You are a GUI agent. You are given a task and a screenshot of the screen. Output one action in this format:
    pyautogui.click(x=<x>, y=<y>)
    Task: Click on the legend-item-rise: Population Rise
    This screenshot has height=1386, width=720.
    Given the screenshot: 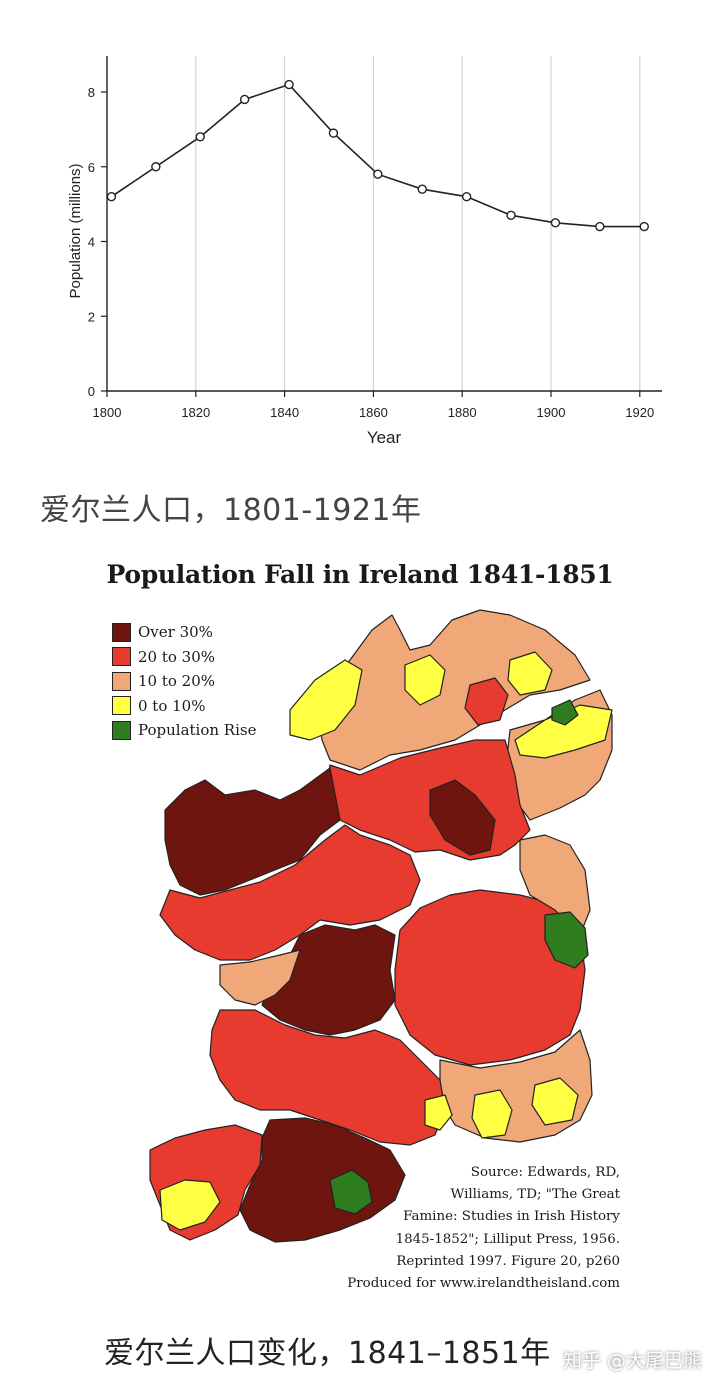 What is the action you would take?
    pyautogui.click(x=184, y=730)
    